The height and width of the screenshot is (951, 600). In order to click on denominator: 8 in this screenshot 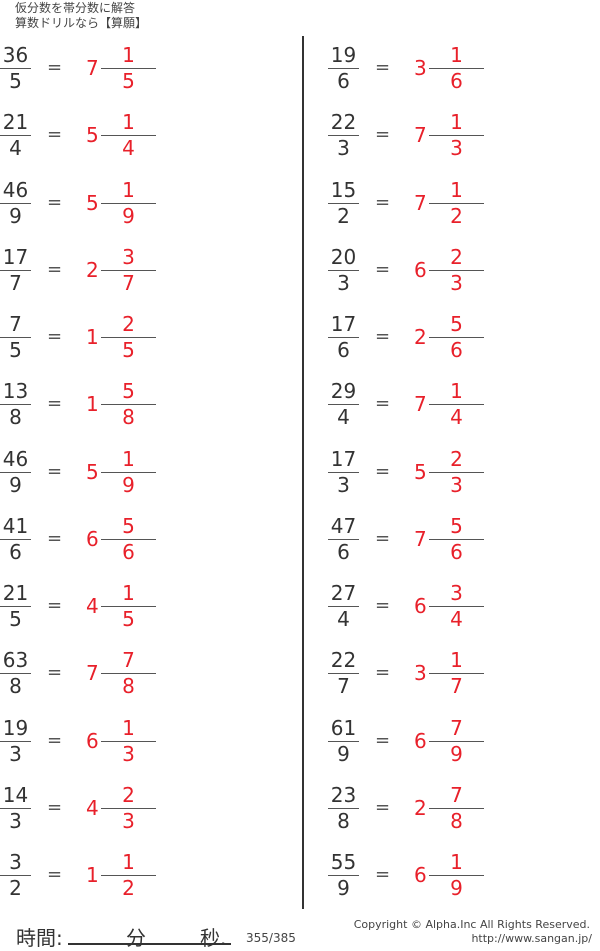, I will do `click(15, 686)`.